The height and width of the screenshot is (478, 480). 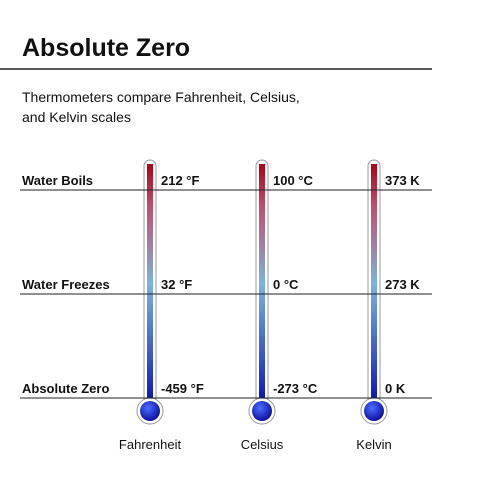 I want to click on scale-name: Kelvin, so click(x=373, y=444).